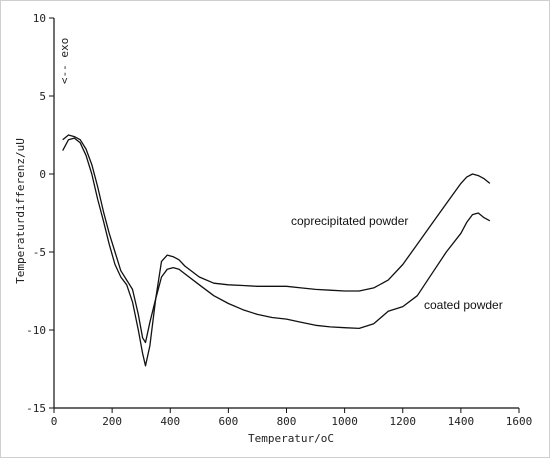 Image resolution: width=550 pixels, height=459 pixels. Describe the element at coordinates (349, 221) in the screenshot. I see `series-label-coprecipitated: coprecipitated powder` at that location.